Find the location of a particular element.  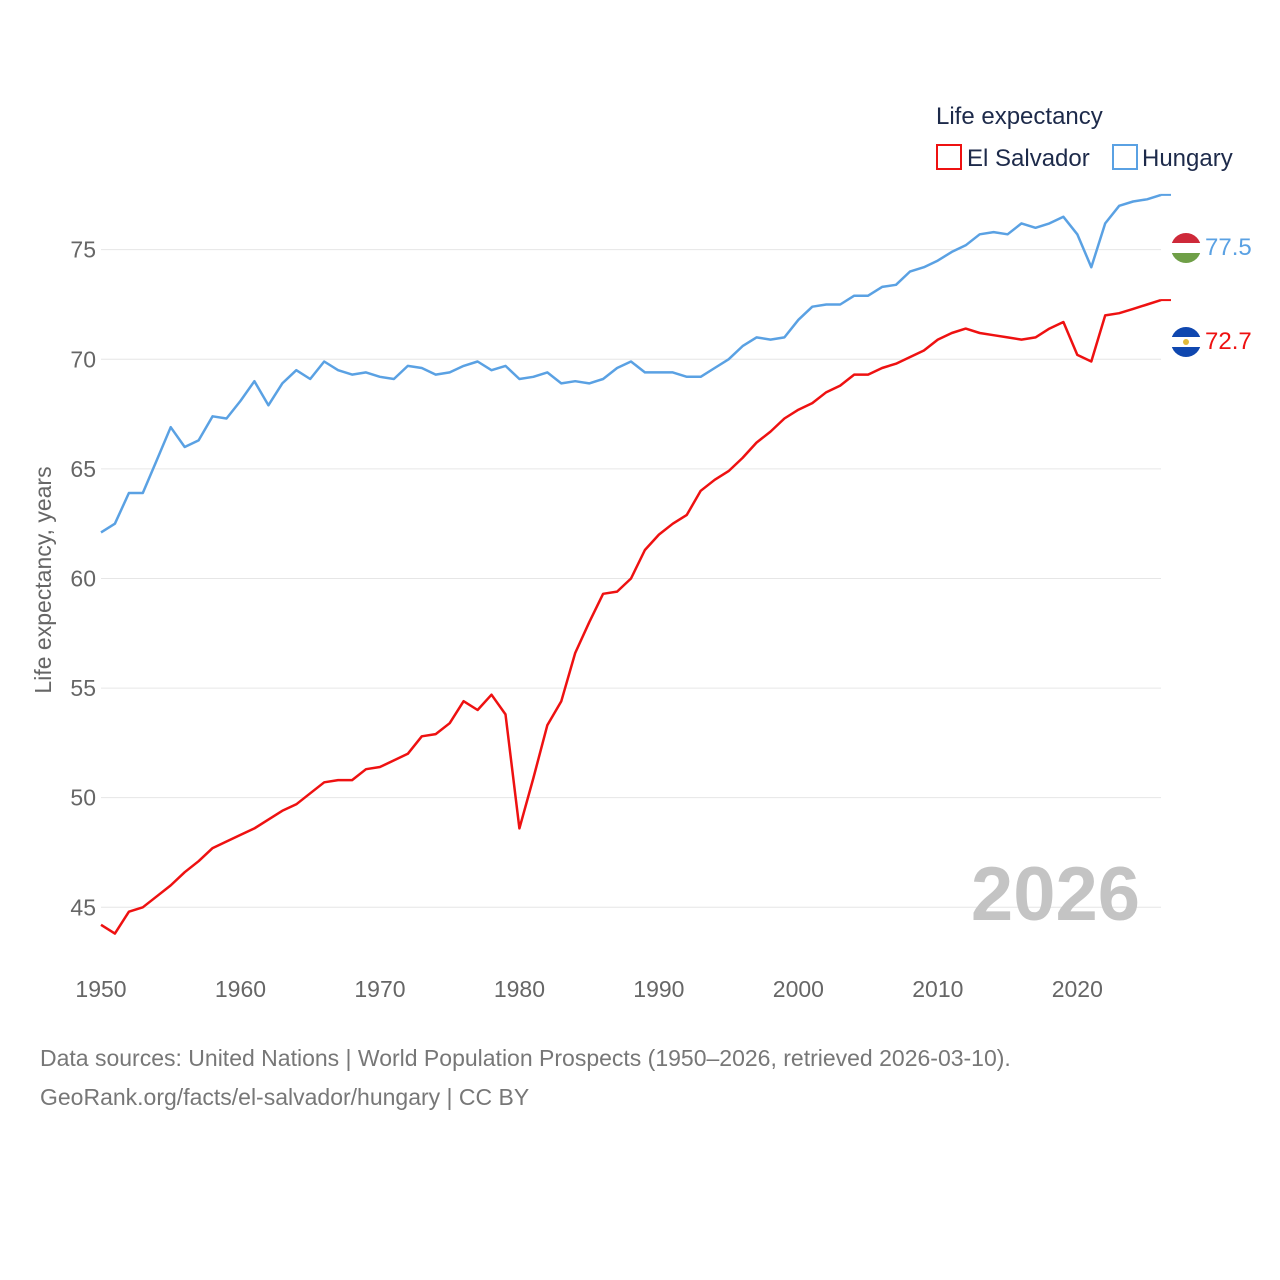

el-salvador-end-value: 72.7 is located at coordinates (1228, 341).